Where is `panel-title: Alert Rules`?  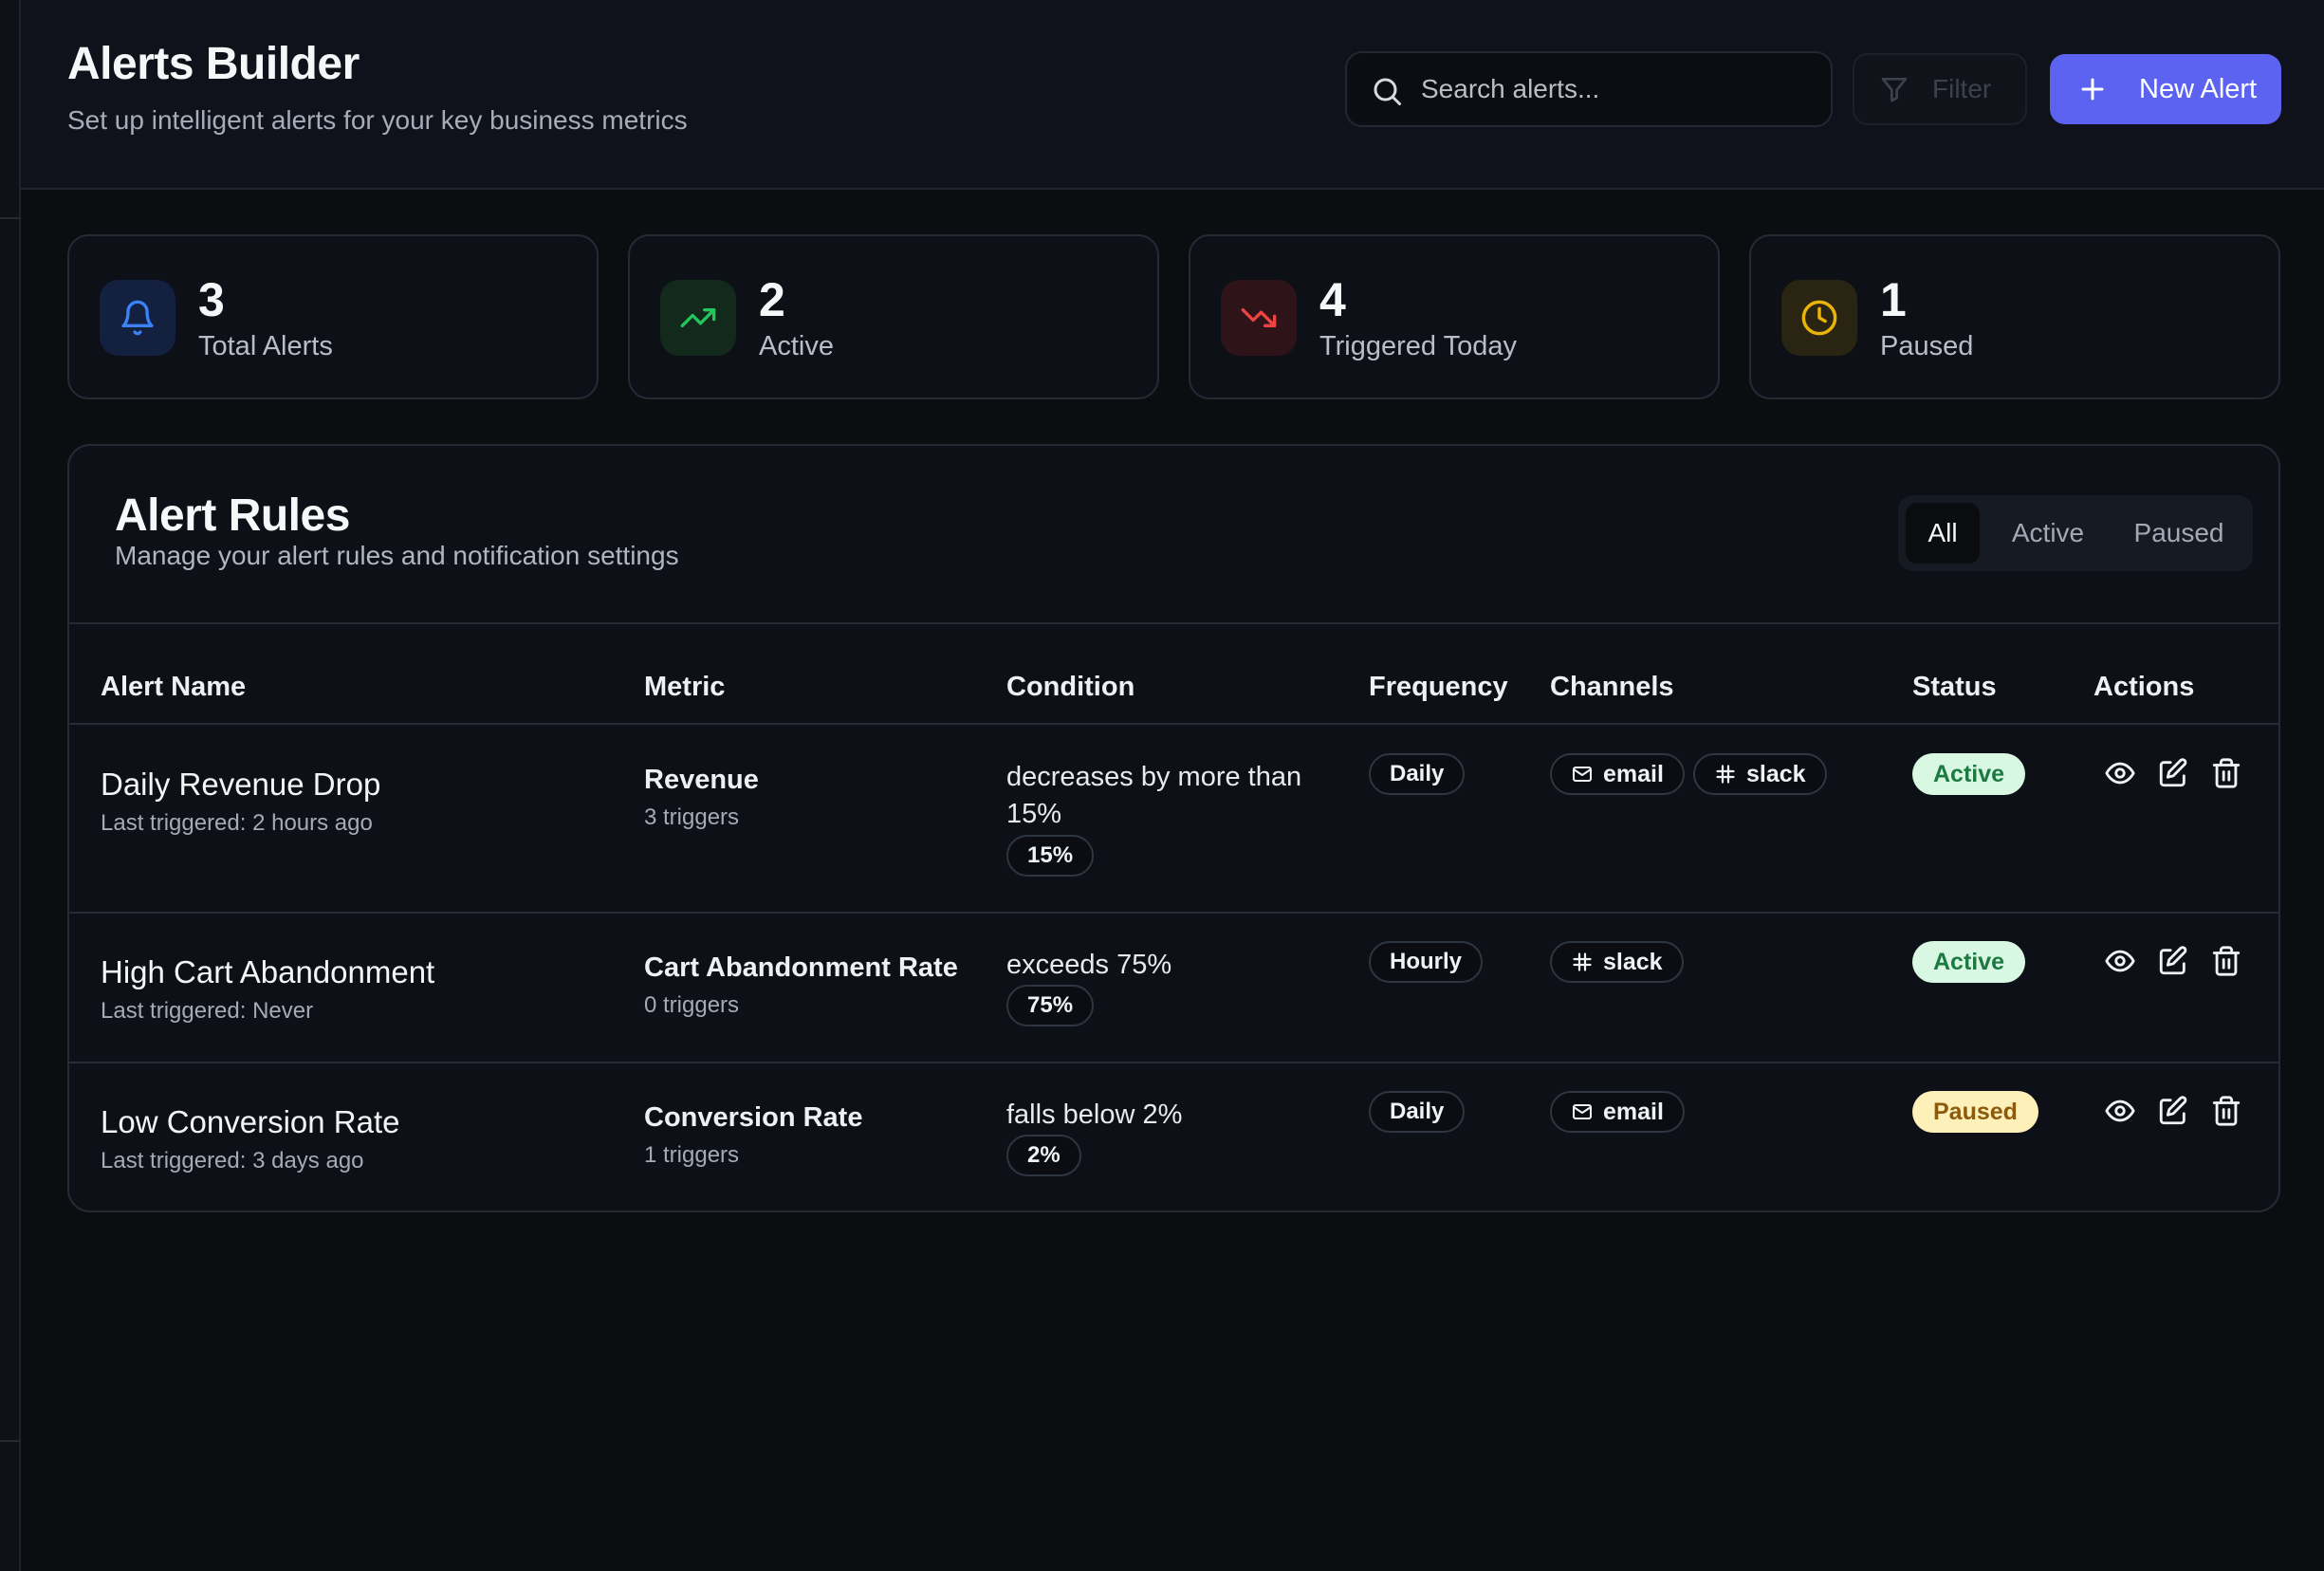 panel-title: Alert Rules is located at coordinates (232, 516).